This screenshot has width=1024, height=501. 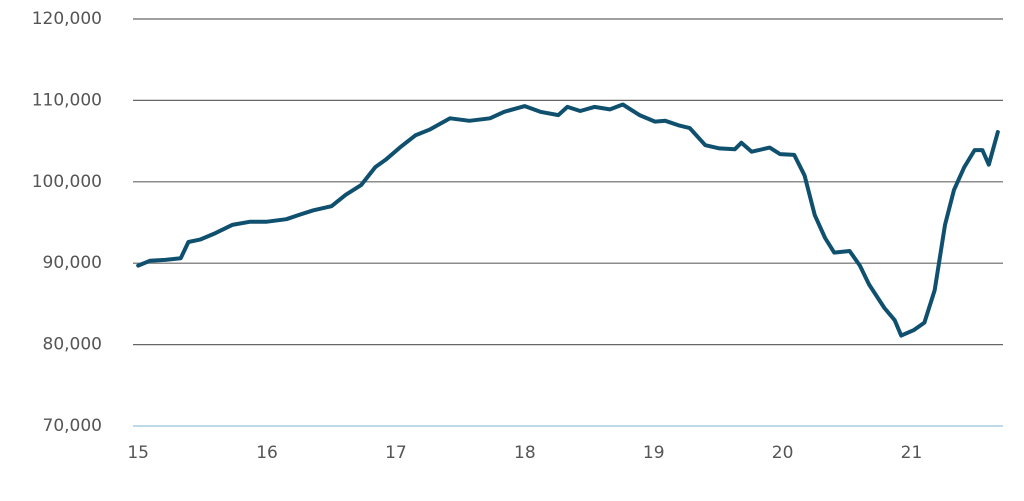 I want to click on y-tick-label: 100,000, so click(x=67, y=182).